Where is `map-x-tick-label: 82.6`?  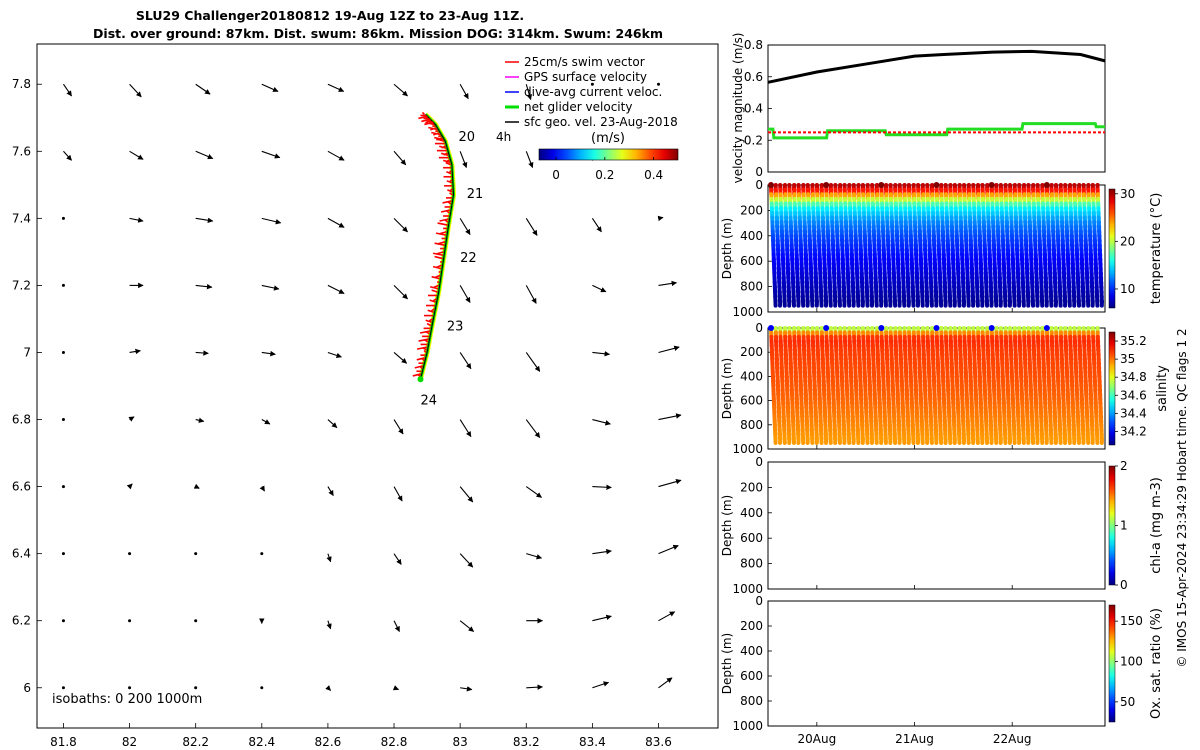 map-x-tick-label: 82.6 is located at coordinates (328, 742).